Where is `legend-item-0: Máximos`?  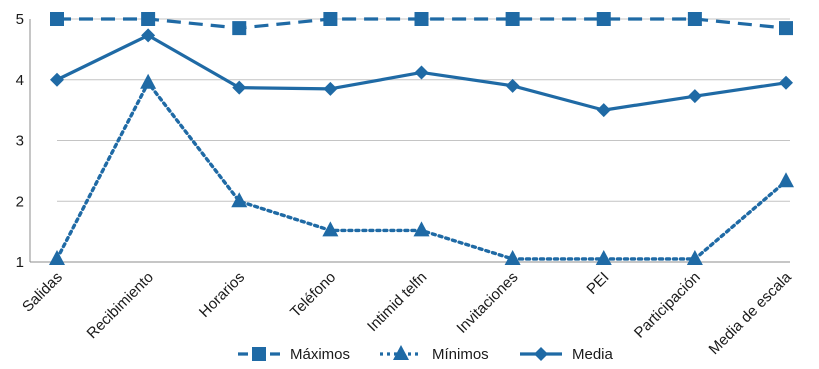
legend-item-0: Máximos is located at coordinates (294, 354).